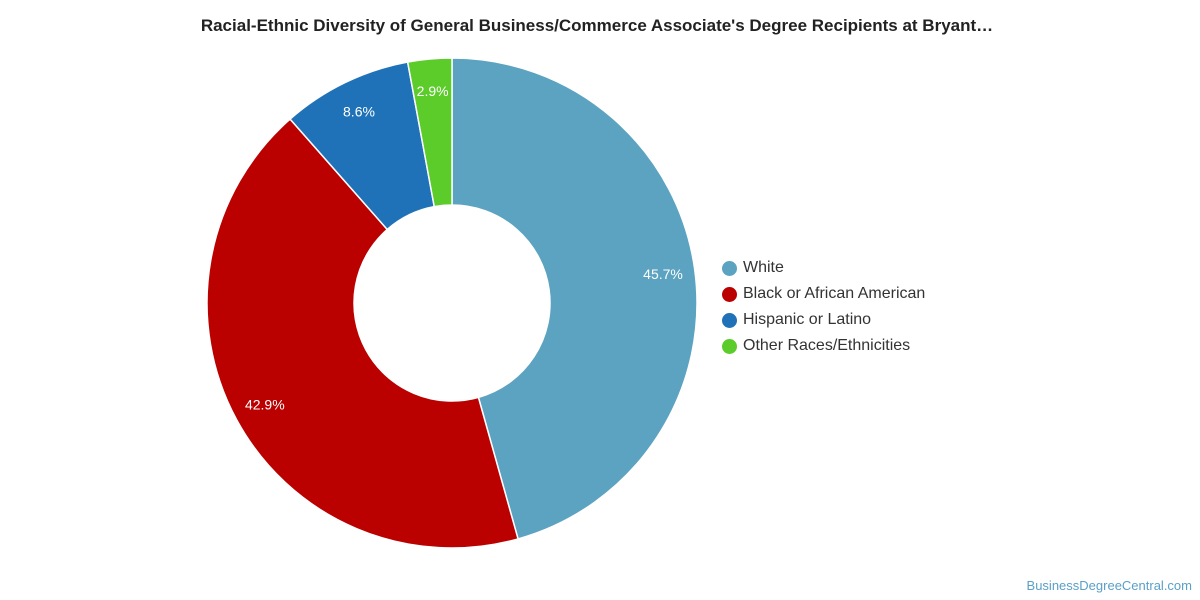 This screenshot has width=1200, height=600. What do you see at coordinates (1109, 585) in the screenshot?
I see `source-watermark: BusinessDegreeCentral.com` at bounding box center [1109, 585].